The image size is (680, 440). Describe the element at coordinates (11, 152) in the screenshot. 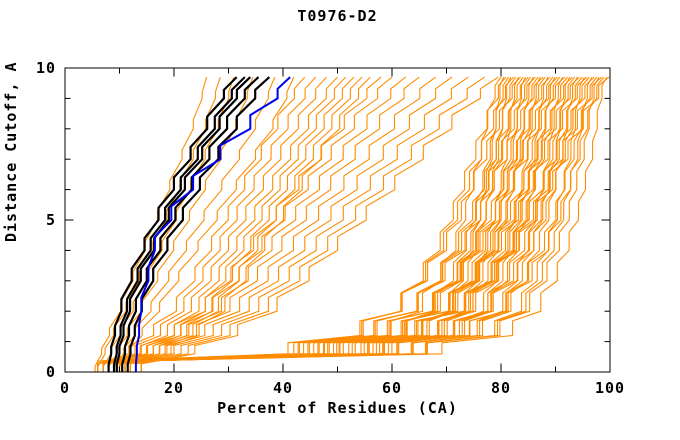

I see `y-axis-label: Distance Cutoff, A` at that location.